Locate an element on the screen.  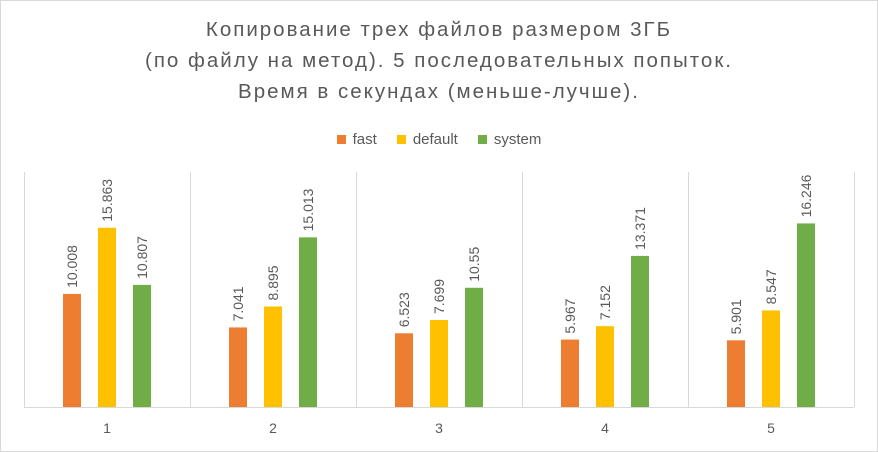
chart-legend: fast default system is located at coordinates (439, 139).